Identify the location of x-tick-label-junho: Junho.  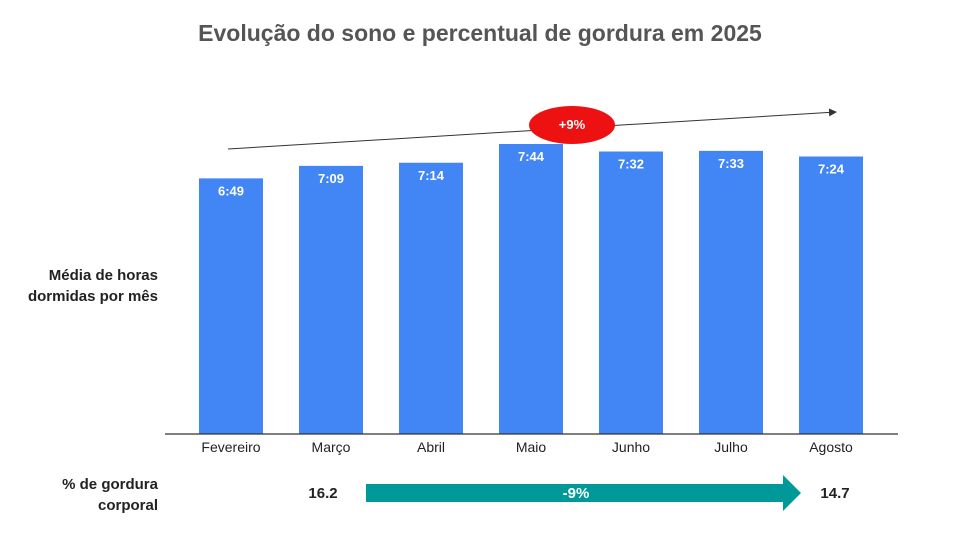
(631, 447).